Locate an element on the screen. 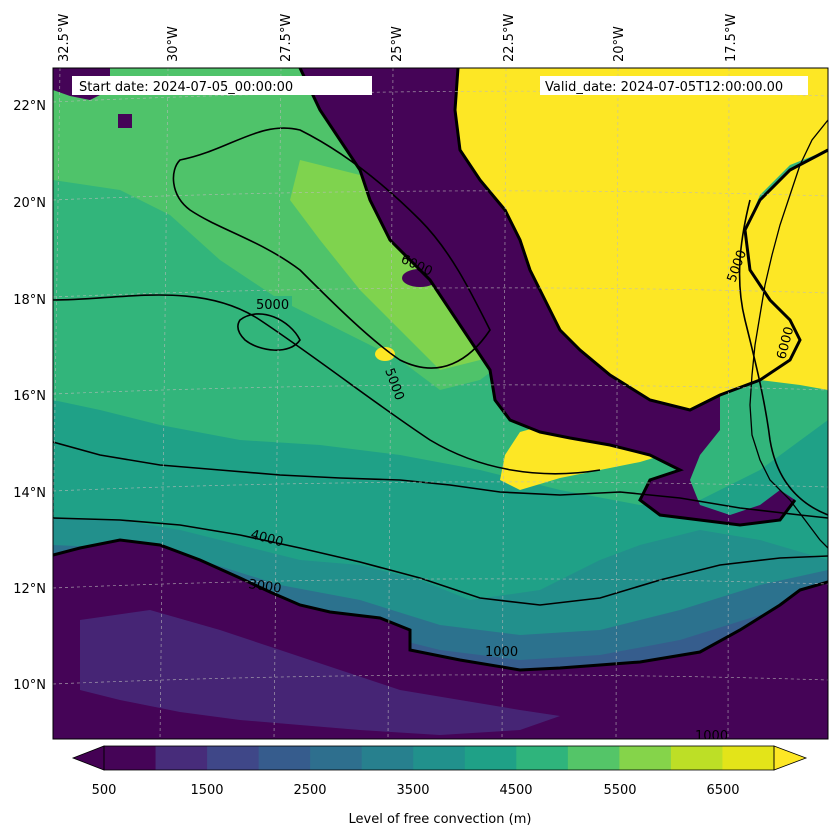 The width and height of the screenshot is (837, 836). colorbar-ticks: 500 1500 2500 3500 4500 5500 6500 is located at coordinates (416, 790).